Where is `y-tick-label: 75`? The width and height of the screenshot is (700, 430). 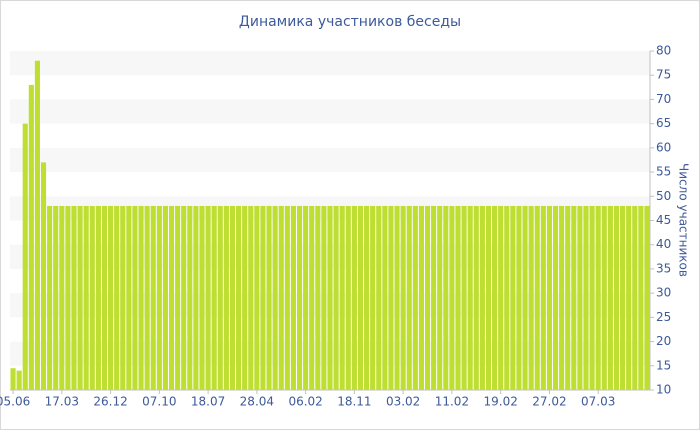 y-tick-label: 75 is located at coordinates (663, 75).